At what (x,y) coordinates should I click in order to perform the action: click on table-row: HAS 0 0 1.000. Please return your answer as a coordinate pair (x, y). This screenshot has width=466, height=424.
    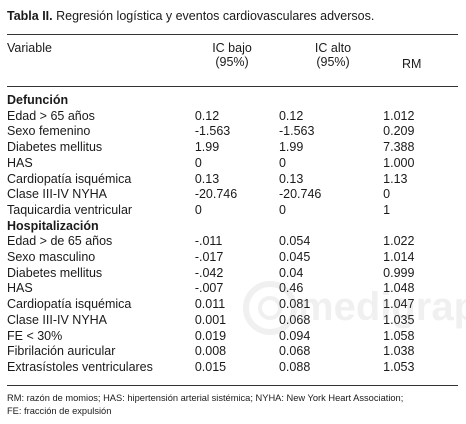
    Looking at the image, I should click on (236, 164).